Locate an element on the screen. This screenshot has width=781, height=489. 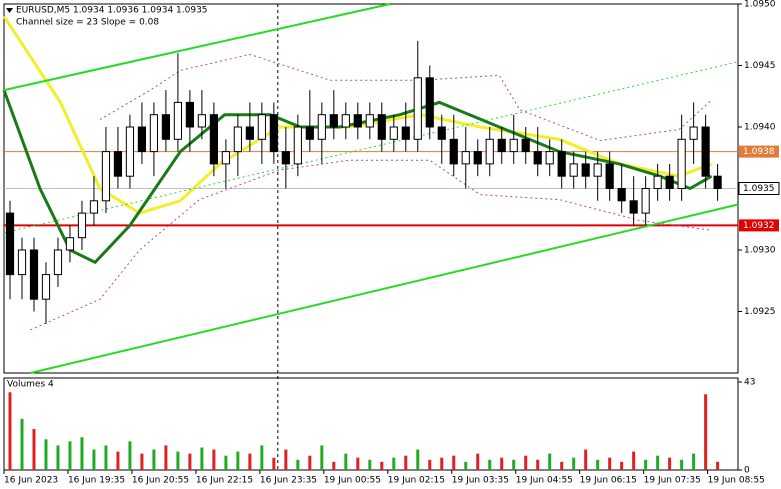
chart-title: EURUSD,M5 1.0934 1.0936 1.0934 1.0935 is located at coordinates (112, 11).